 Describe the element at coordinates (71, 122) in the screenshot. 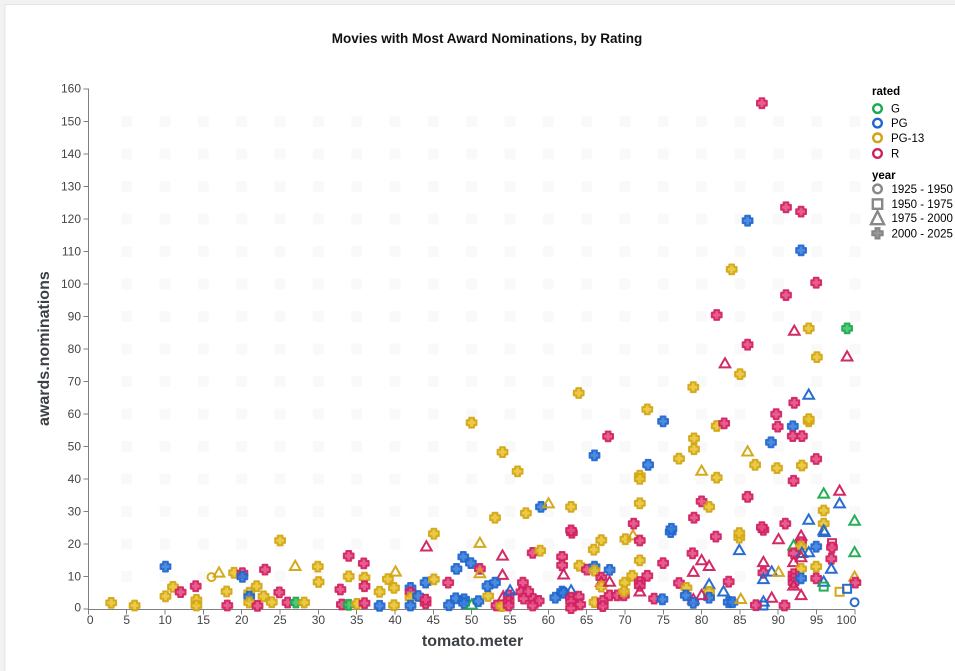

I see `svg-text: 150` at that location.